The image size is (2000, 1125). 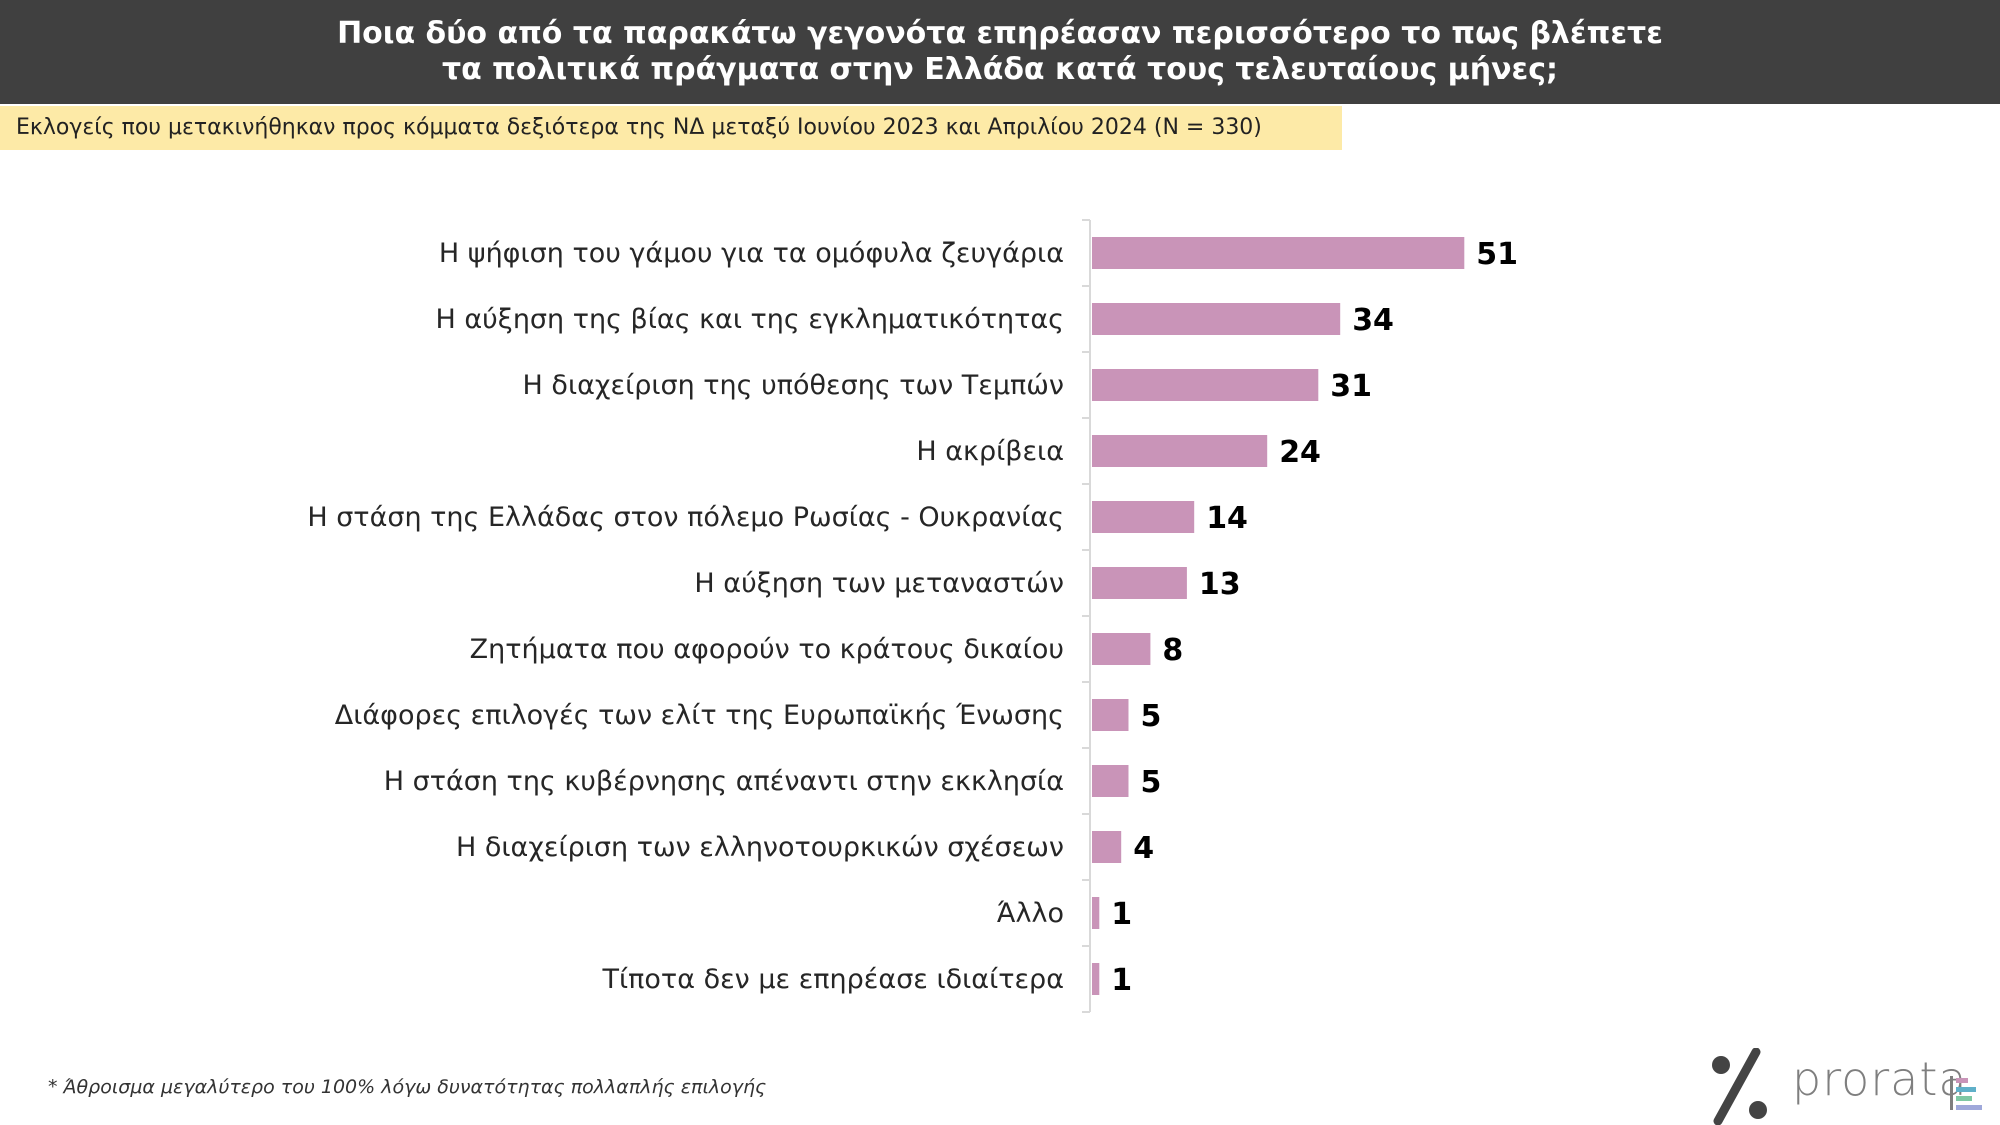 I want to click on prorata-logo: prorata, so click(x=1850, y=1086).